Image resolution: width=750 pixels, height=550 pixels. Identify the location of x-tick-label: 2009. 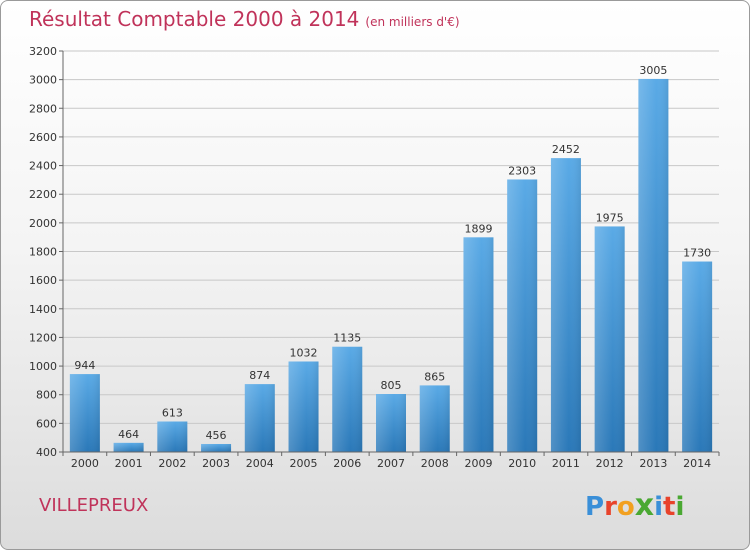
(478, 463).